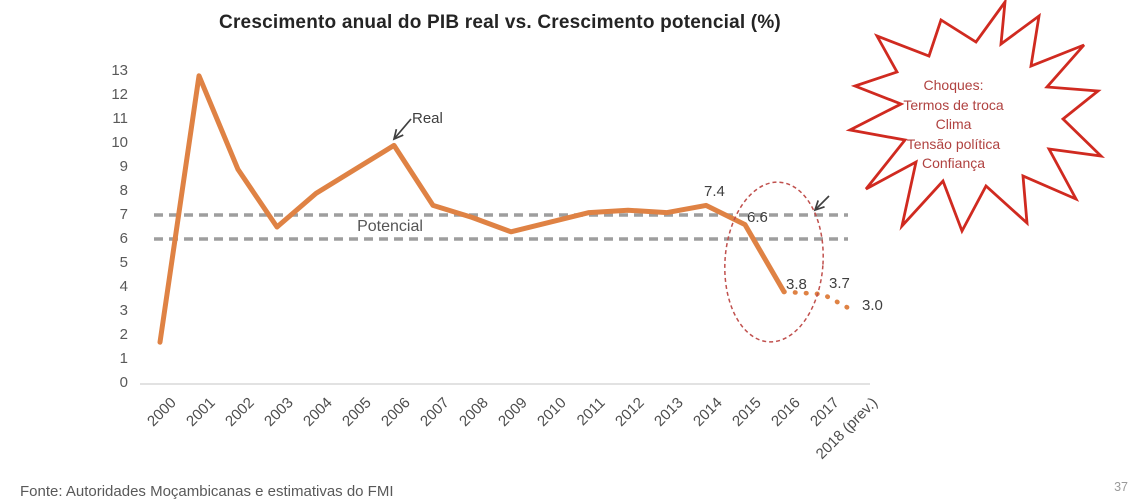  Describe the element at coordinates (953, 163) in the screenshot. I see `callout-line: Confiança` at that location.